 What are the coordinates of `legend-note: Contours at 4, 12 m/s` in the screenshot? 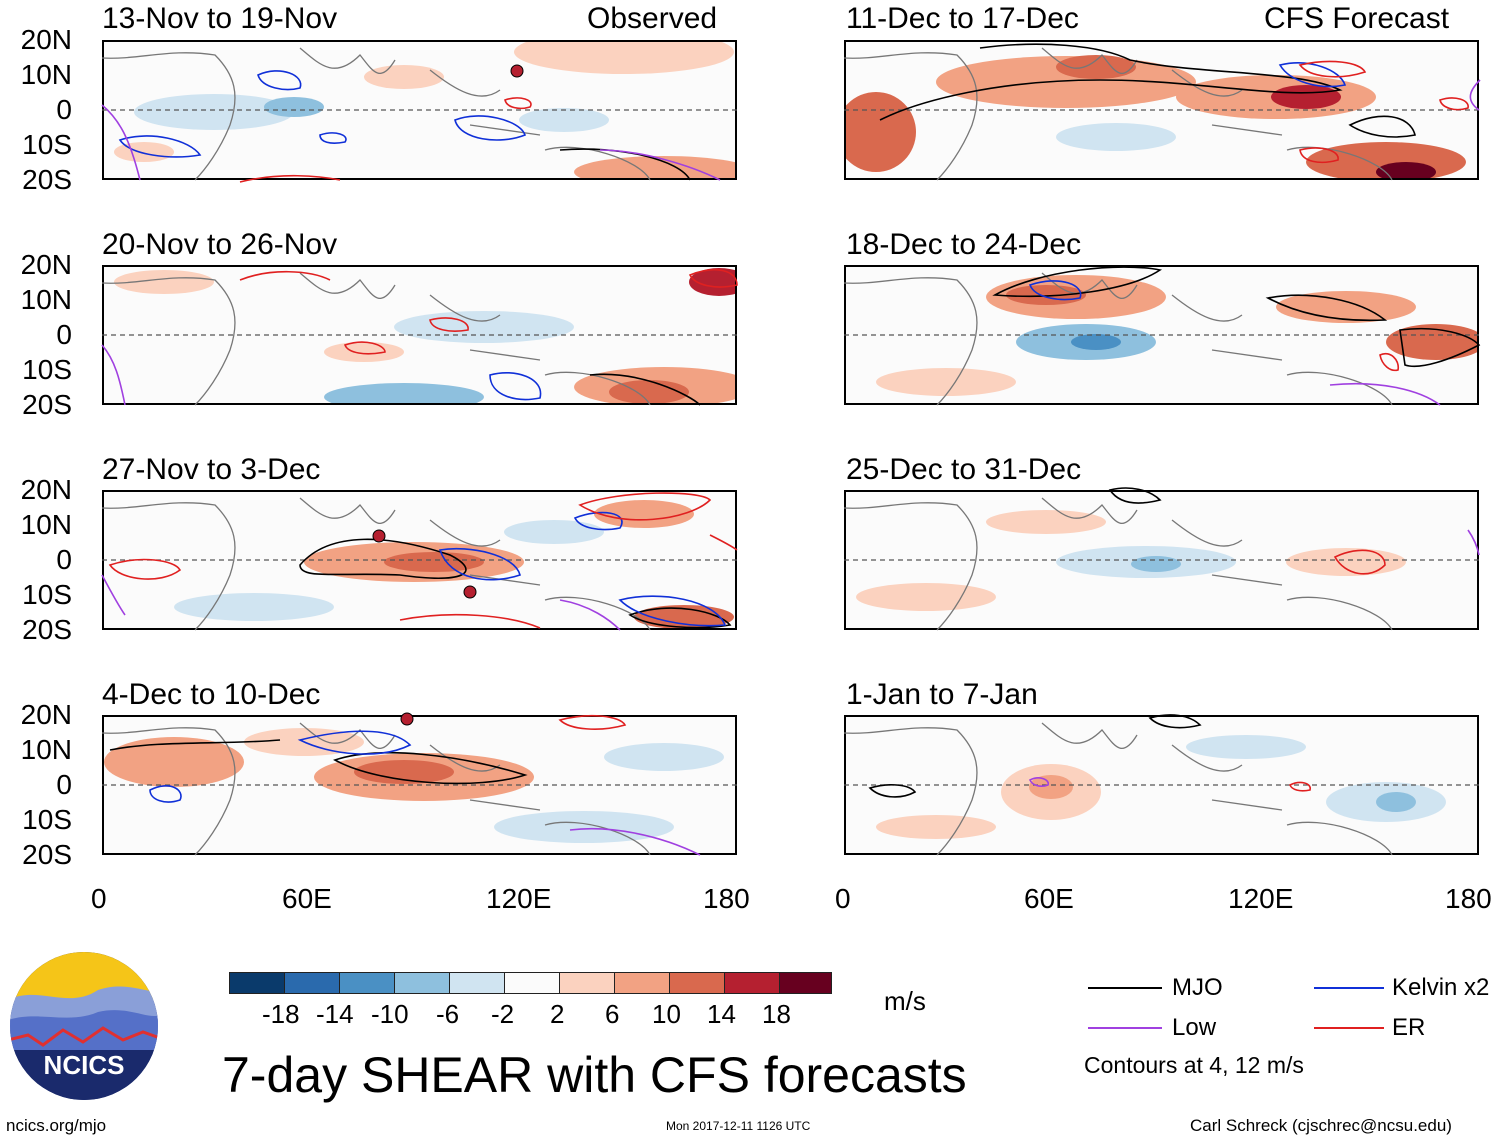 It's located at (1194, 1065).